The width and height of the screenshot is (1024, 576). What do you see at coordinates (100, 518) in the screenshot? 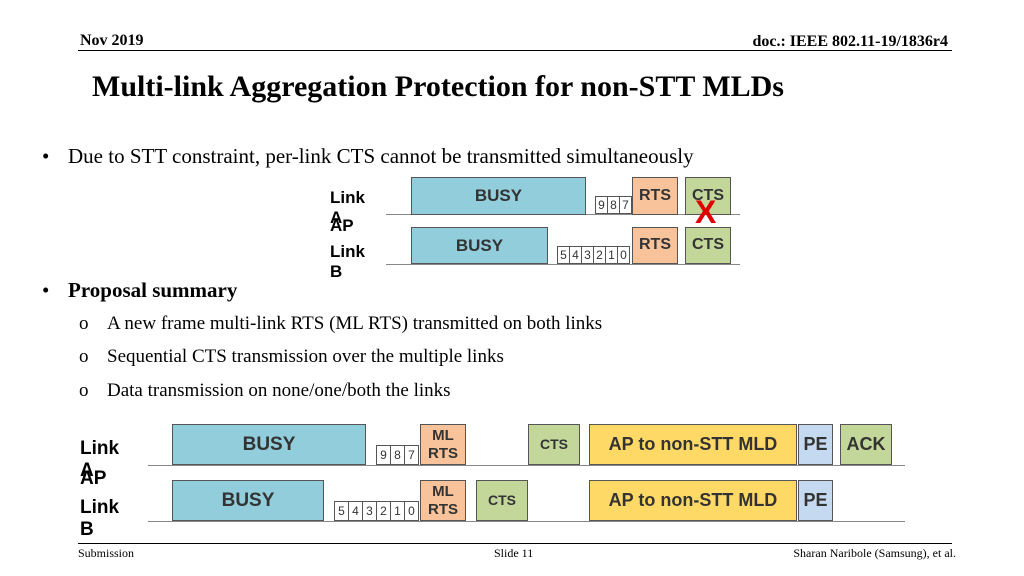
I see `diagram2-label-link-b: Link B` at bounding box center [100, 518].